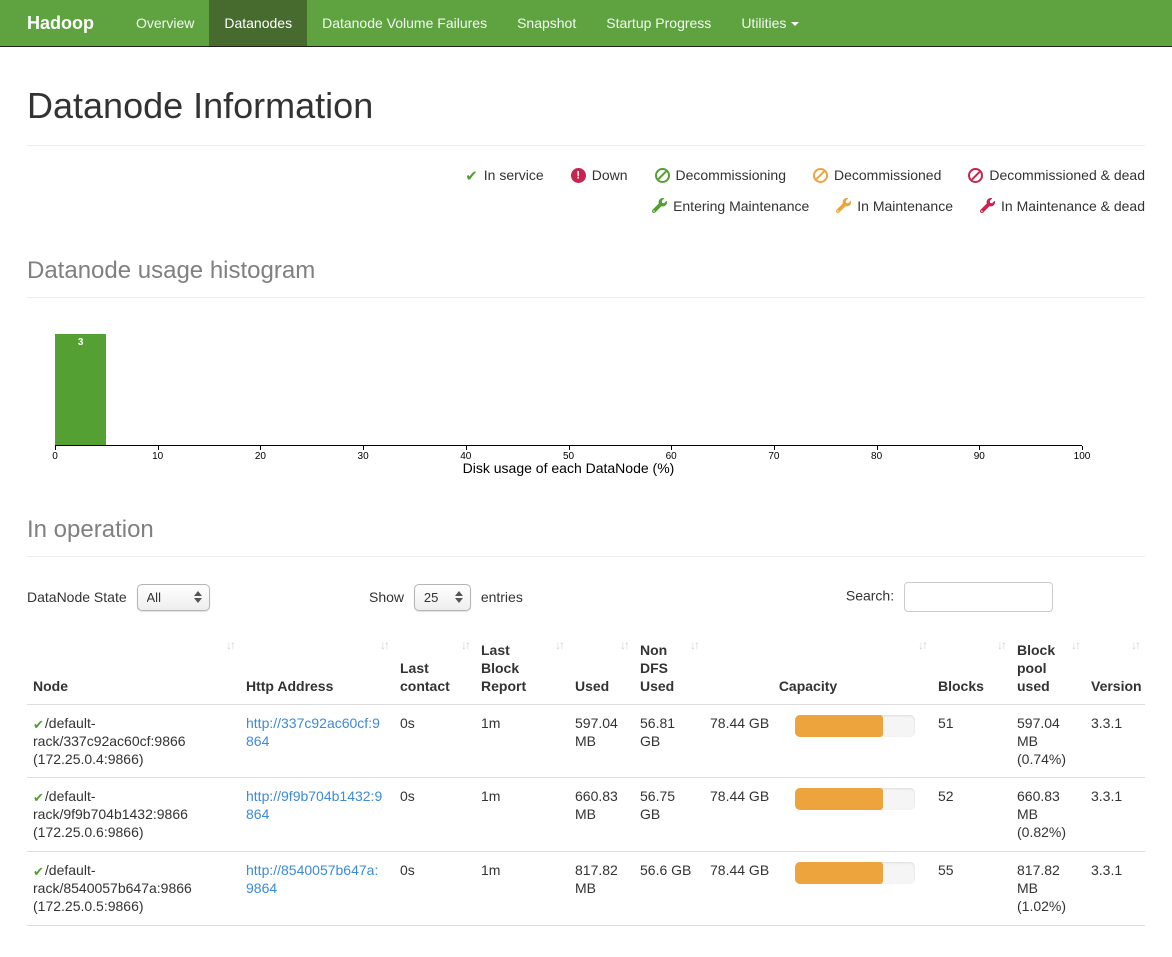  What do you see at coordinates (513, 175) in the screenshot?
I see `legend-label: In service` at bounding box center [513, 175].